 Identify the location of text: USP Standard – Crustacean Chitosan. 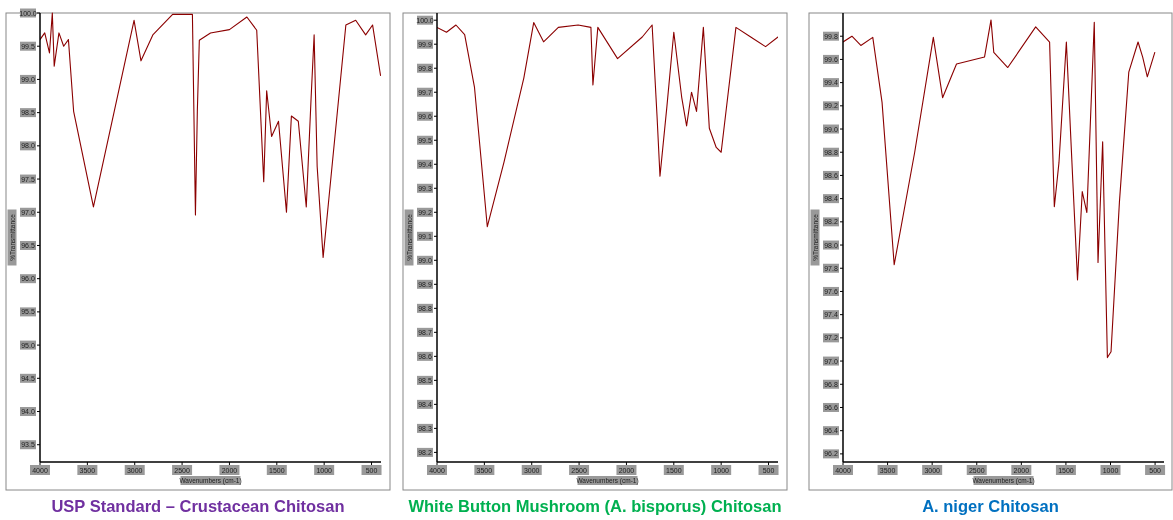
(198, 506).